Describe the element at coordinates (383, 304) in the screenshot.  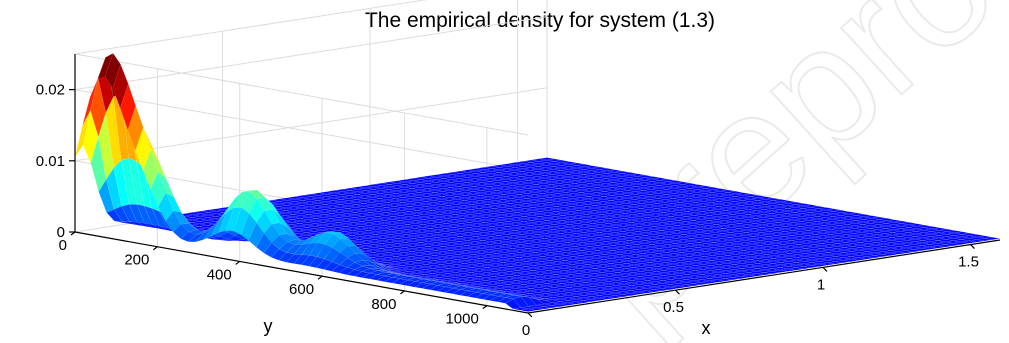
I see `y-tick-label: 800` at that location.